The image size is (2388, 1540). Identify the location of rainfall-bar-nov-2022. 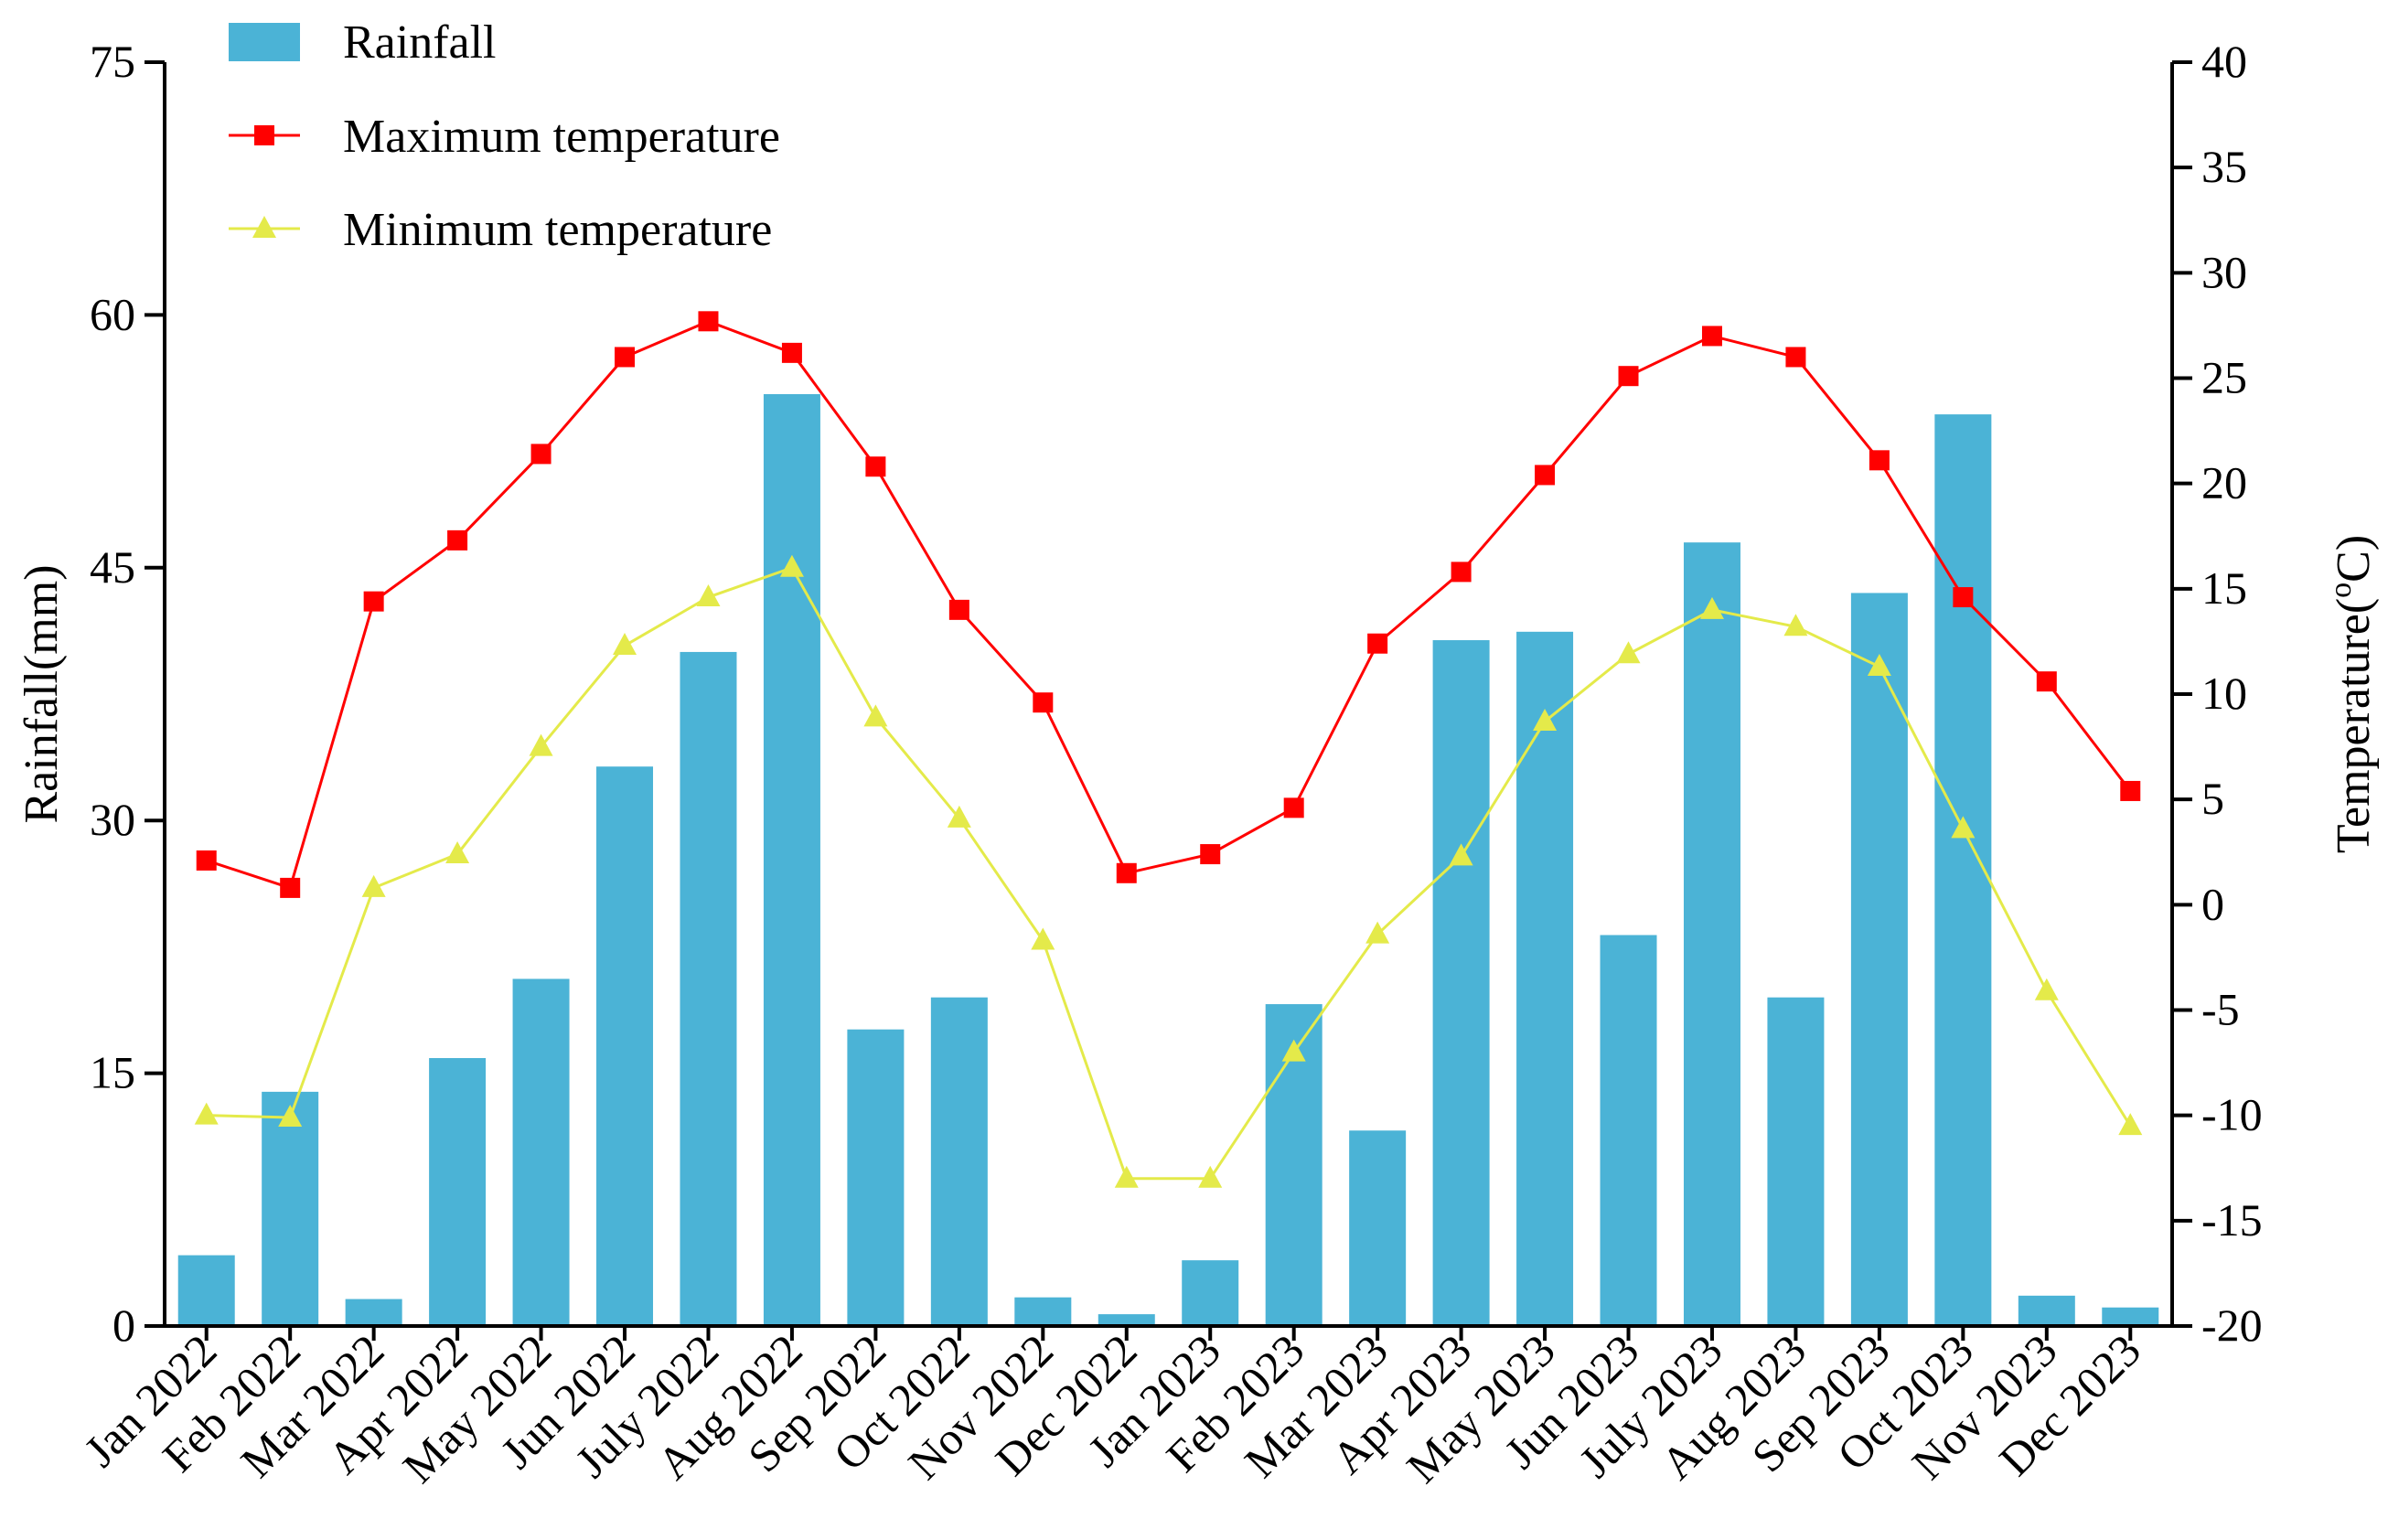
(1043, 1311).